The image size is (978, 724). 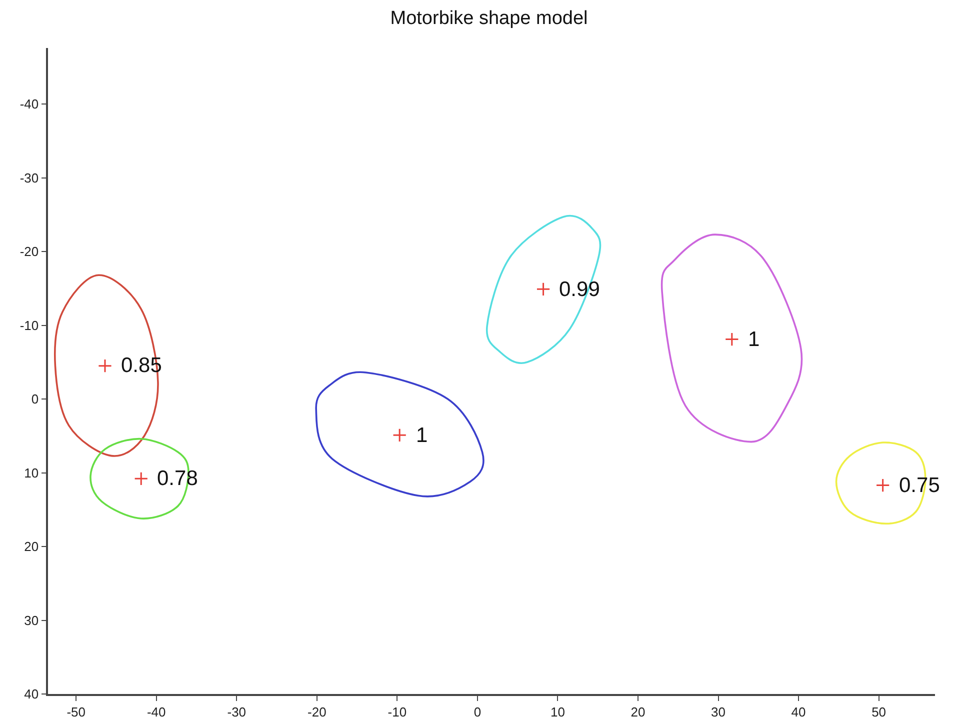 What do you see at coordinates (76, 712) in the screenshot?
I see `x-tick-label: -50` at bounding box center [76, 712].